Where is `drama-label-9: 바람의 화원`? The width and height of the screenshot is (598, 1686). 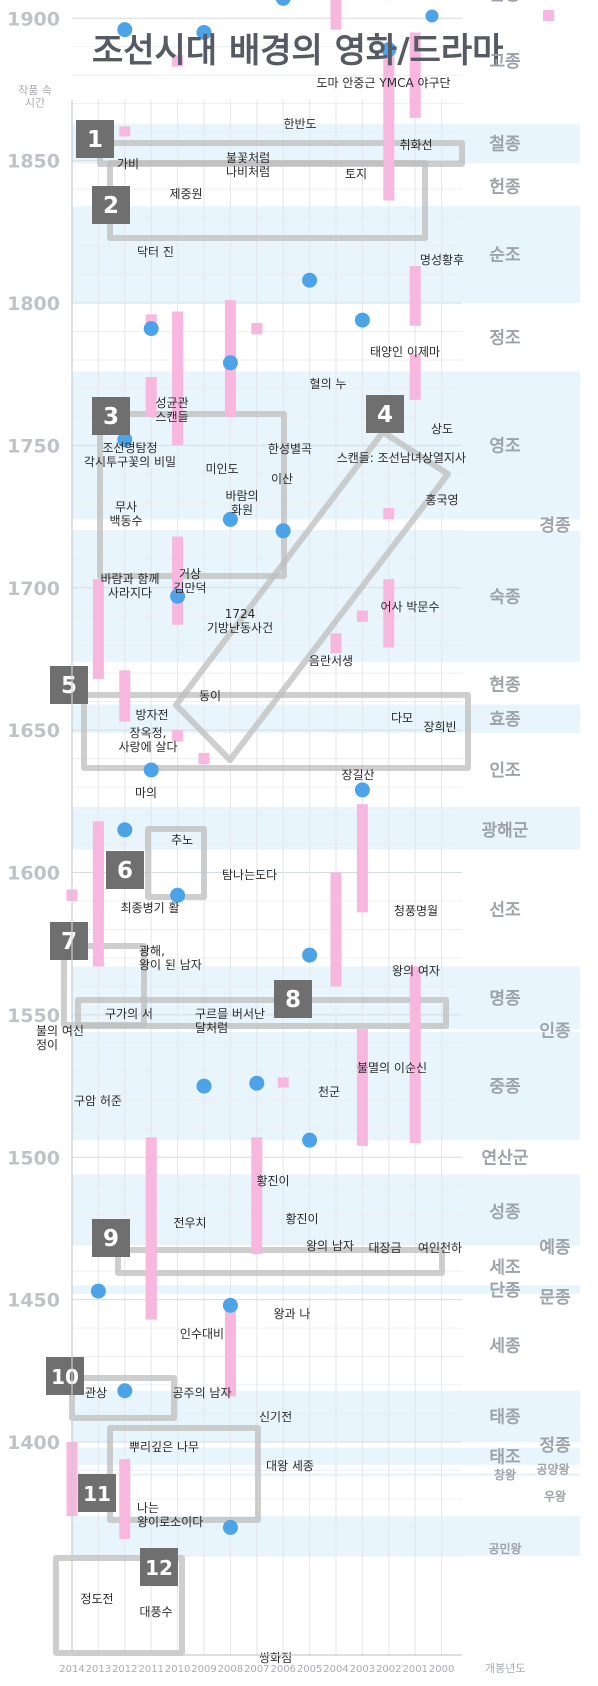
drama-label-9: 바람의 화원 is located at coordinates (241, 503).